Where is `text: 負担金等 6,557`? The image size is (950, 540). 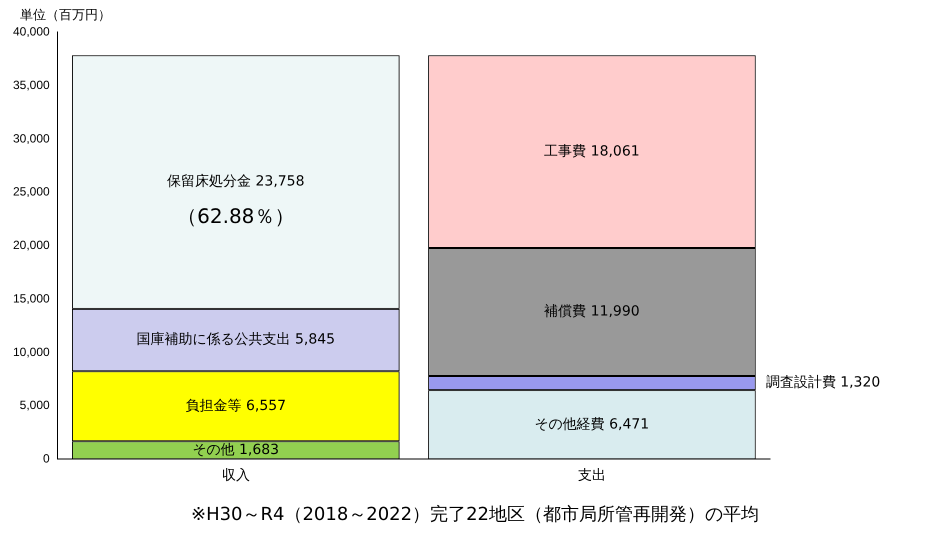 text: 負担金等 6,557 is located at coordinates (236, 406).